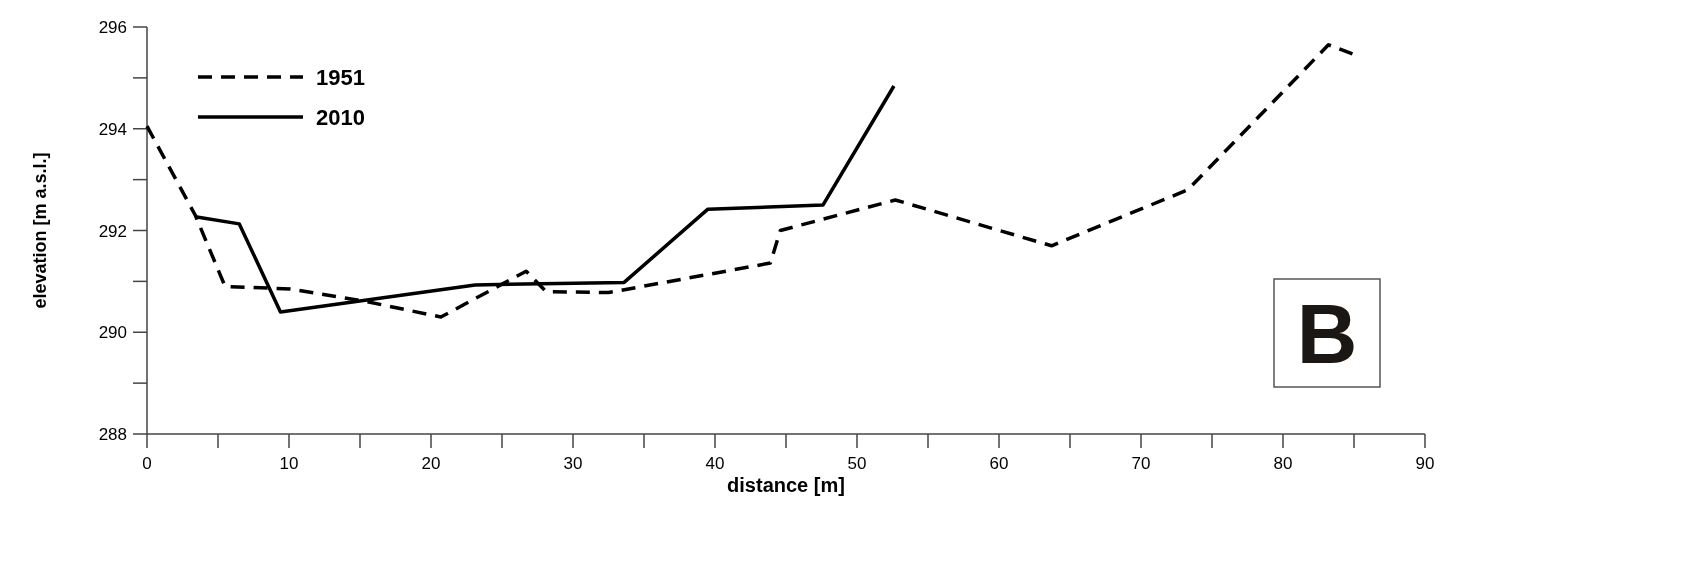 The width and height of the screenshot is (1681, 577). I want to click on y-tick-label: 292, so click(112, 231).